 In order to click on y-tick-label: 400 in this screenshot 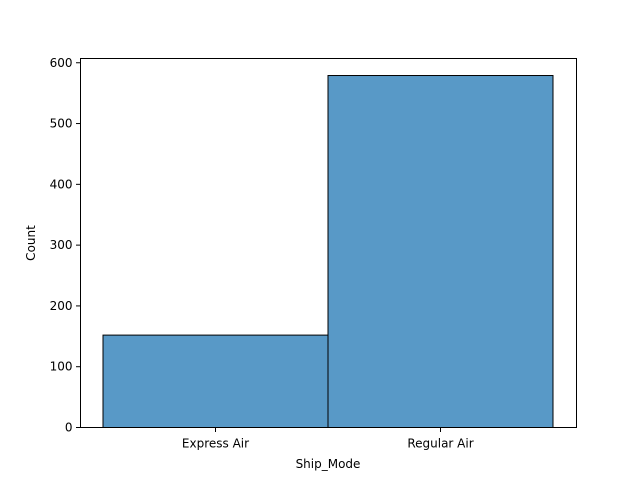, I will do `click(61, 184)`.